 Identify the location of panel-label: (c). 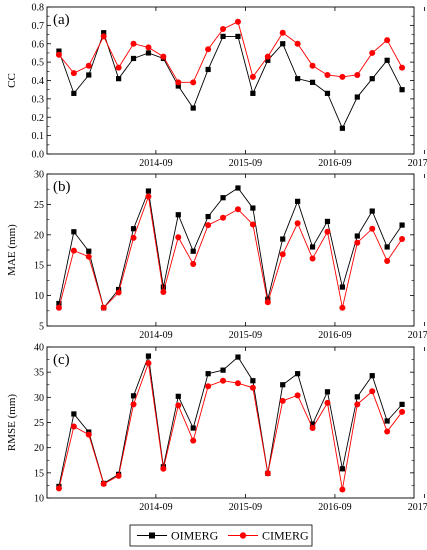
(61, 360).